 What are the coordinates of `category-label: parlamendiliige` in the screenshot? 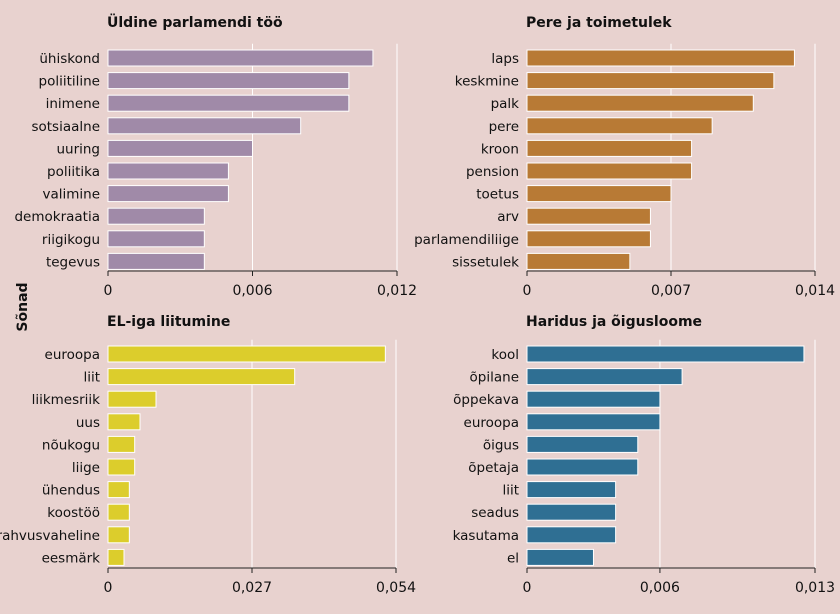 It's located at (466, 240).